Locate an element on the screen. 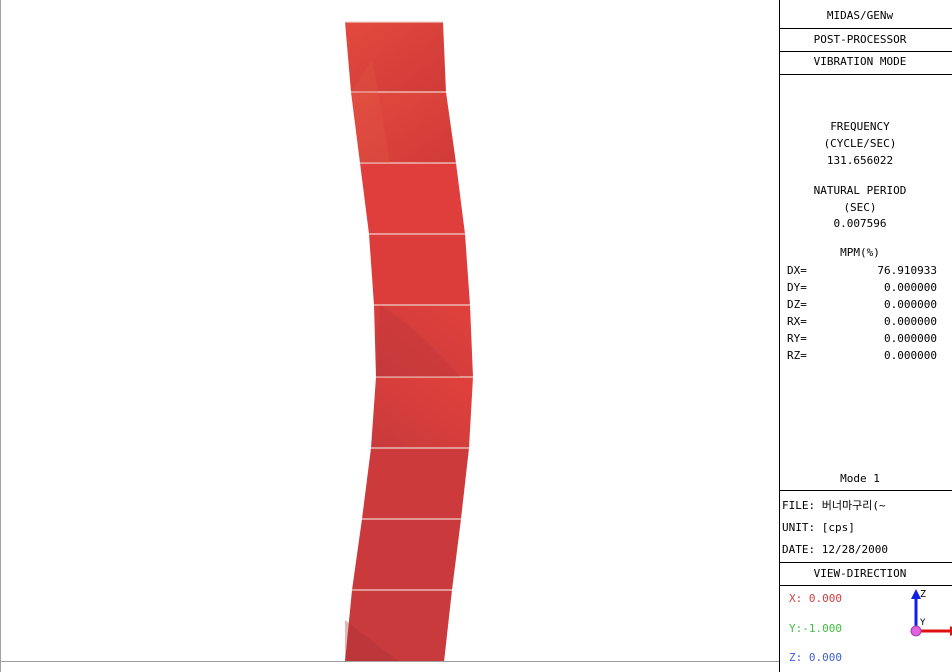 This screenshot has height=672, width=952. mpm-dx-value: 76.910933 is located at coordinates (907, 270).